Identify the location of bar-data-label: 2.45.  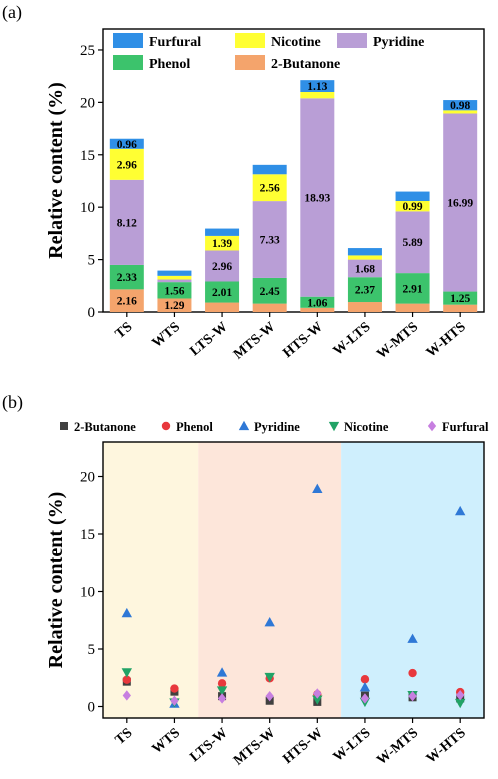
(270, 292).